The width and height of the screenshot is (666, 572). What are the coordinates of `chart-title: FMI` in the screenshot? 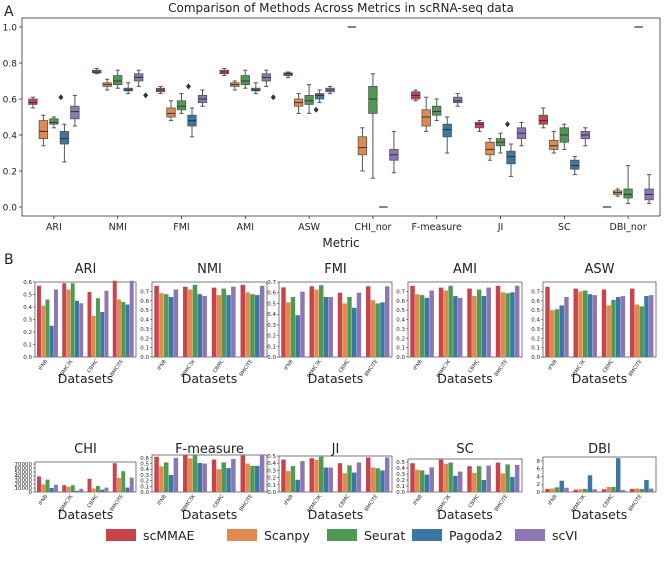 It's located at (335, 269).